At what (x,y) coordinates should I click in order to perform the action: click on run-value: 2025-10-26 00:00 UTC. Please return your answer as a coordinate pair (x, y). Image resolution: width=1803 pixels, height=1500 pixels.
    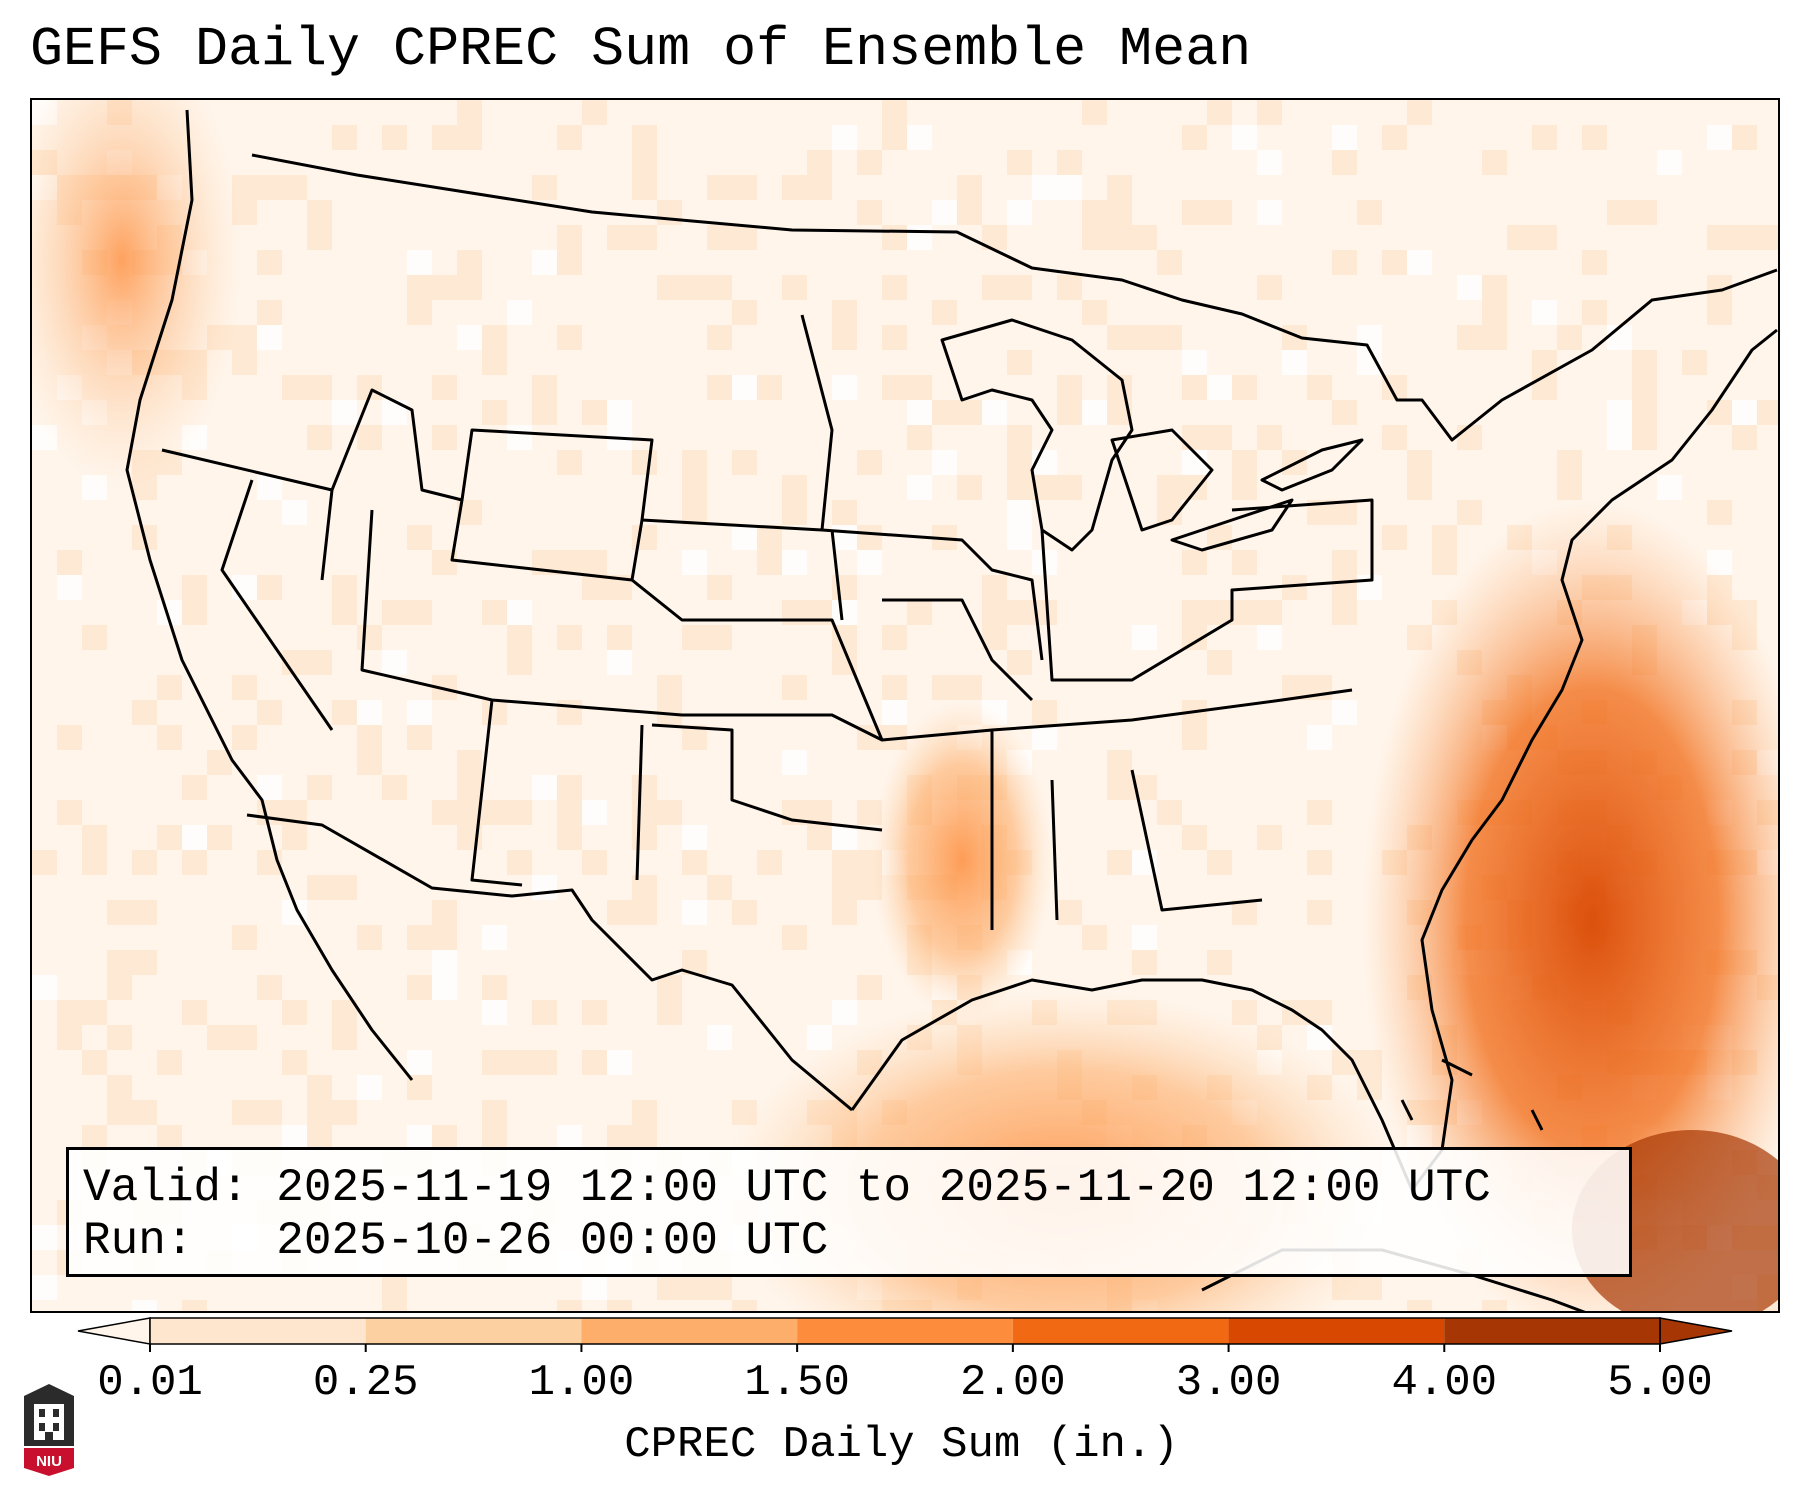
    Looking at the image, I should click on (552, 1241).